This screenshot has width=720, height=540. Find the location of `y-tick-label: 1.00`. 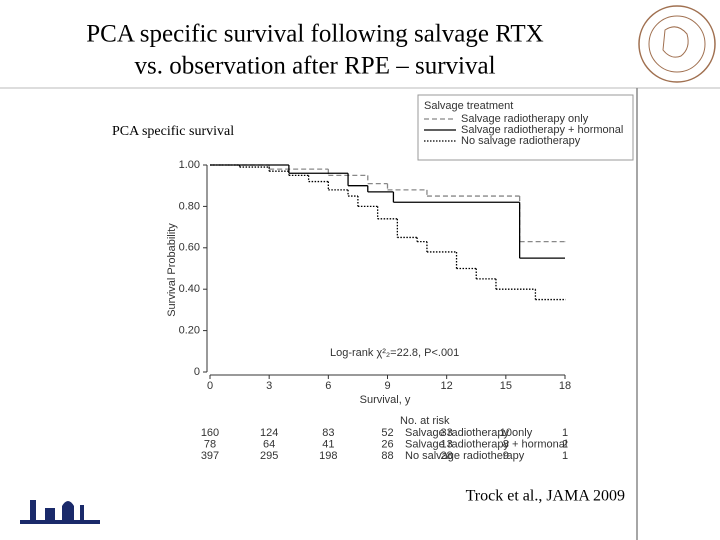

y-tick-label: 1.00 is located at coordinates (189, 165).